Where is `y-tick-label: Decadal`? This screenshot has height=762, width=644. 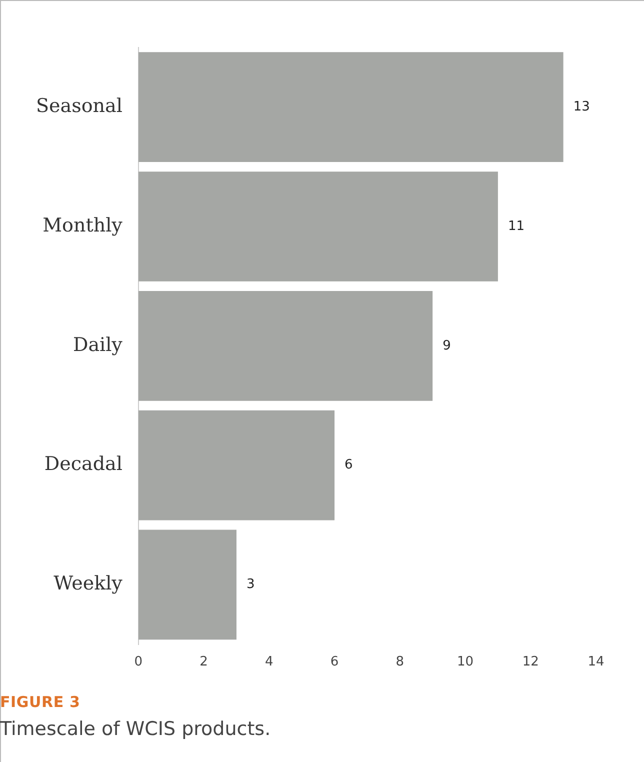
y-tick-label: Decadal is located at coordinates (83, 464).